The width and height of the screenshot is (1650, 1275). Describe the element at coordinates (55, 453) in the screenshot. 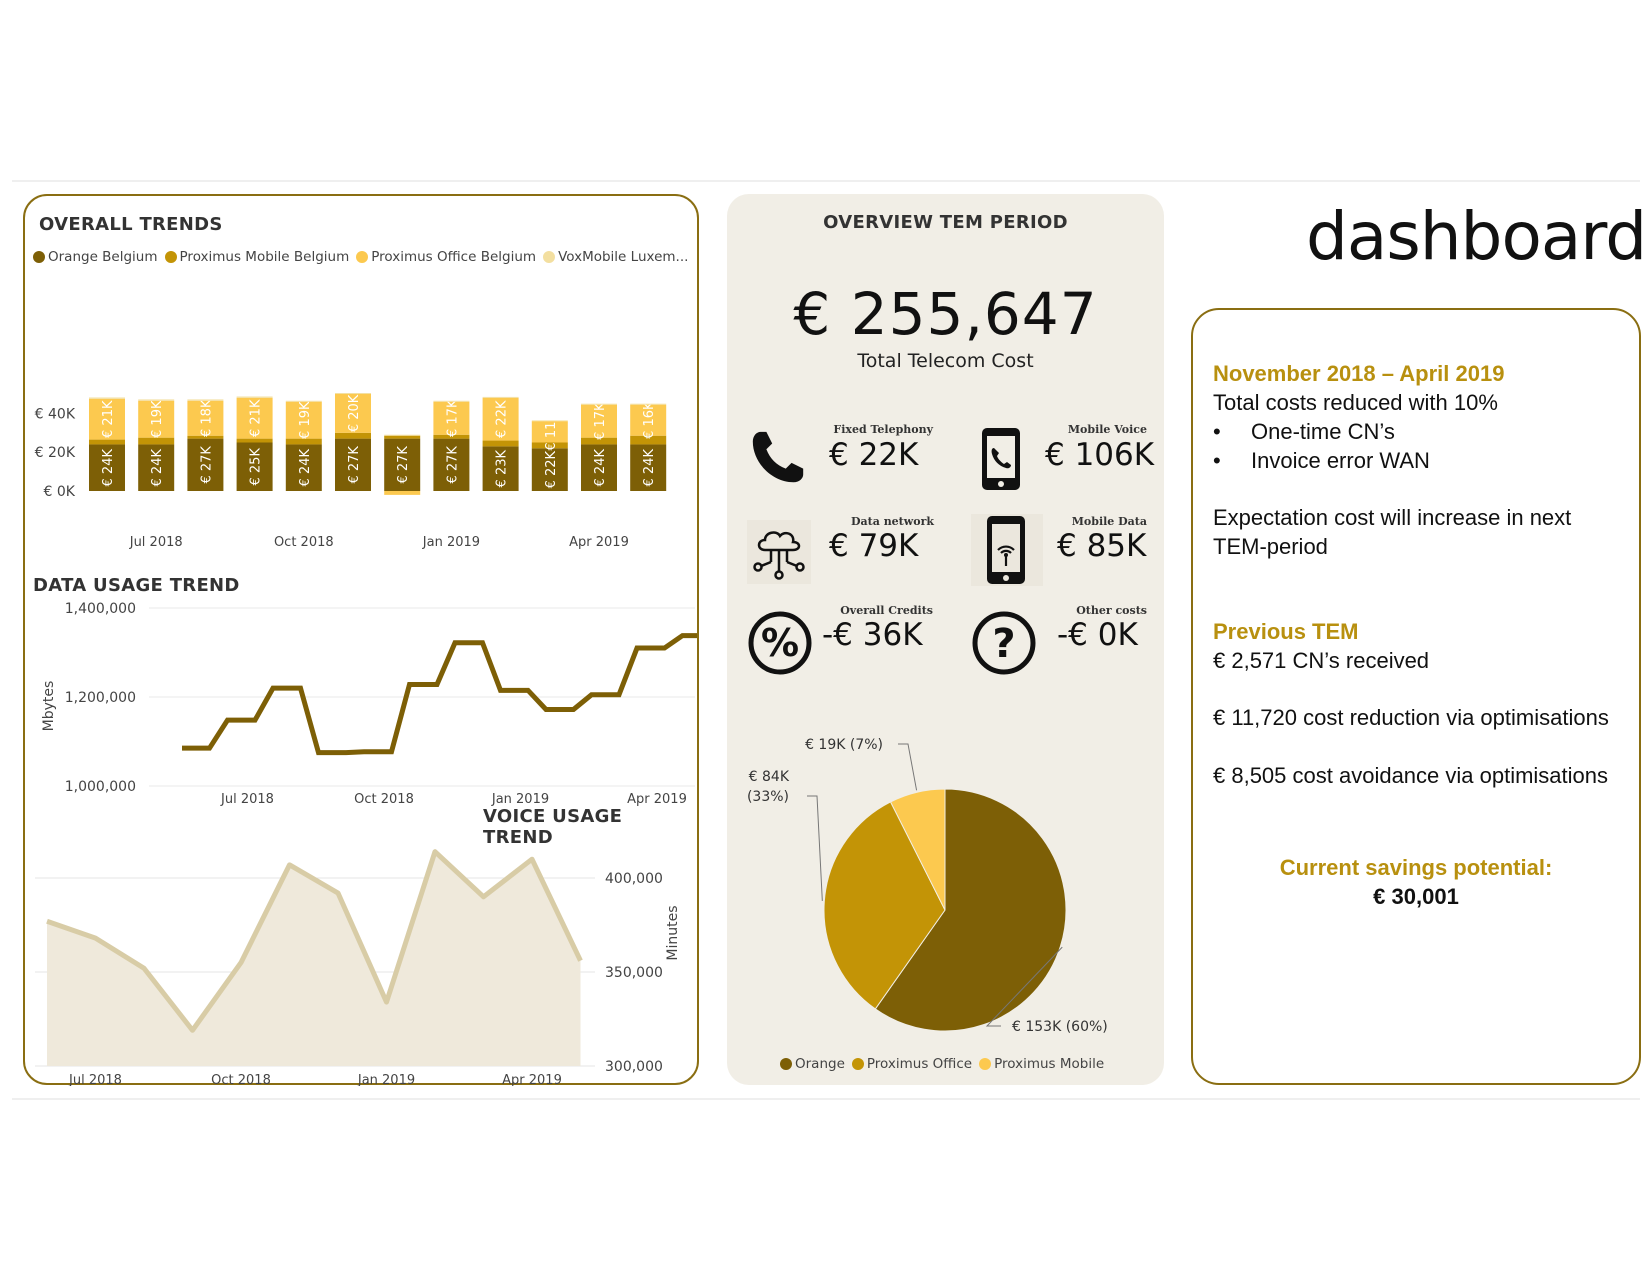

I see `y-tick-label: € 20K` at that location.